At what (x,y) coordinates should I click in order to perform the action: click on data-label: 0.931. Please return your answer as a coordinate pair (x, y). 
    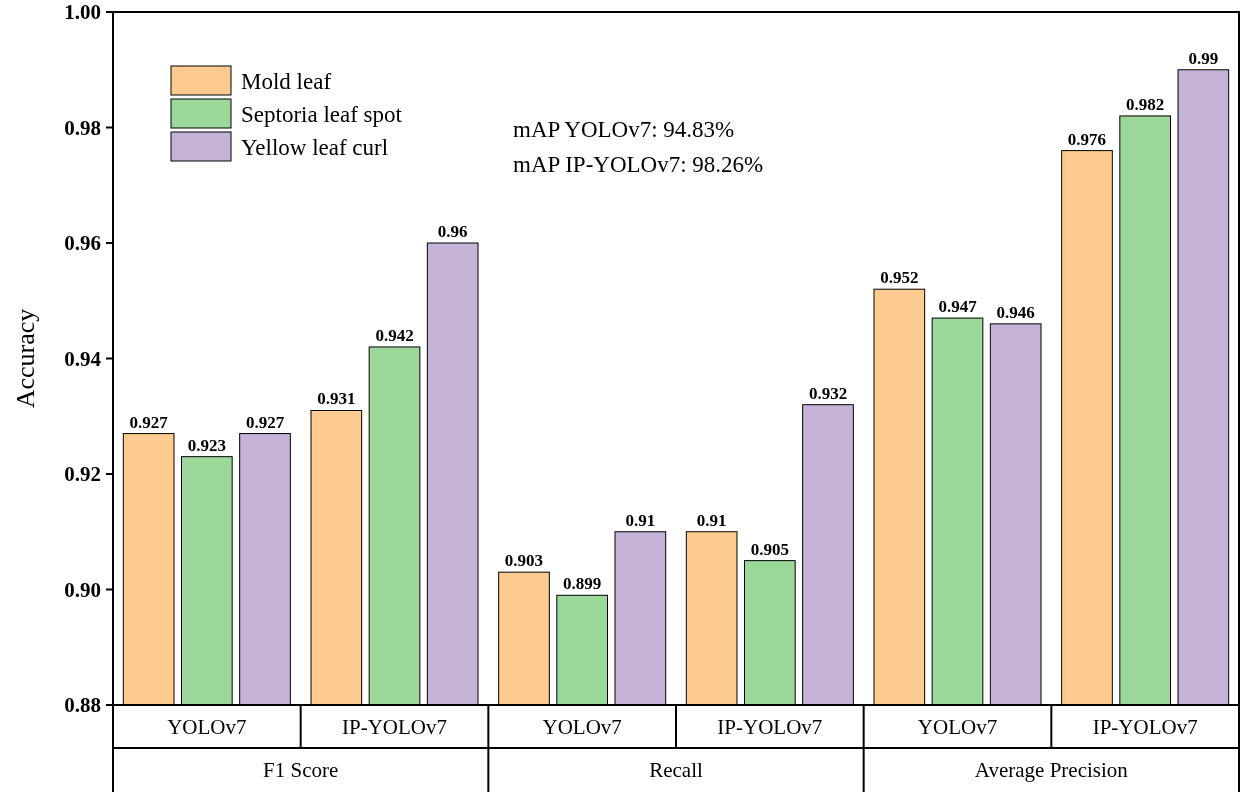
    Looking at the image, I should click on (336, 399).